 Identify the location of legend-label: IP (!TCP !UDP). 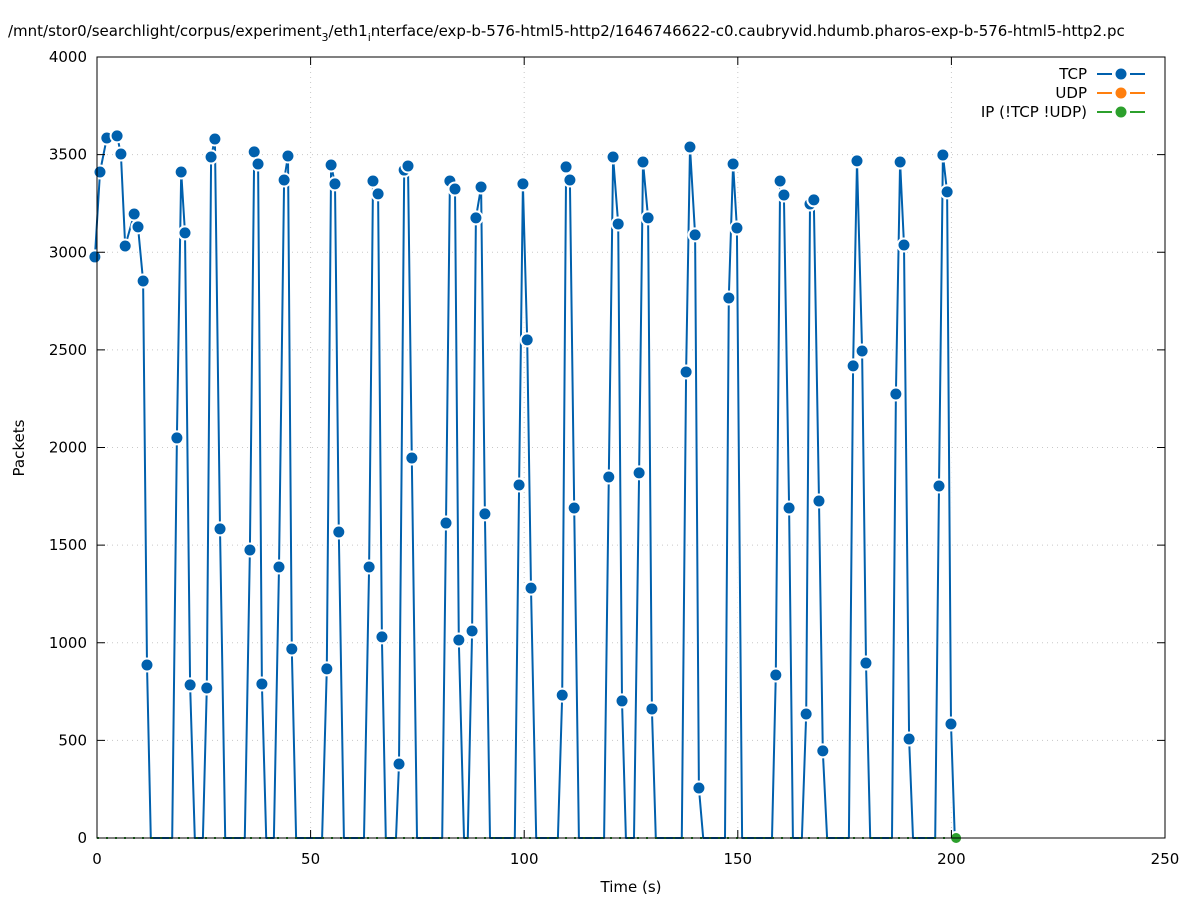
(1034, 112).